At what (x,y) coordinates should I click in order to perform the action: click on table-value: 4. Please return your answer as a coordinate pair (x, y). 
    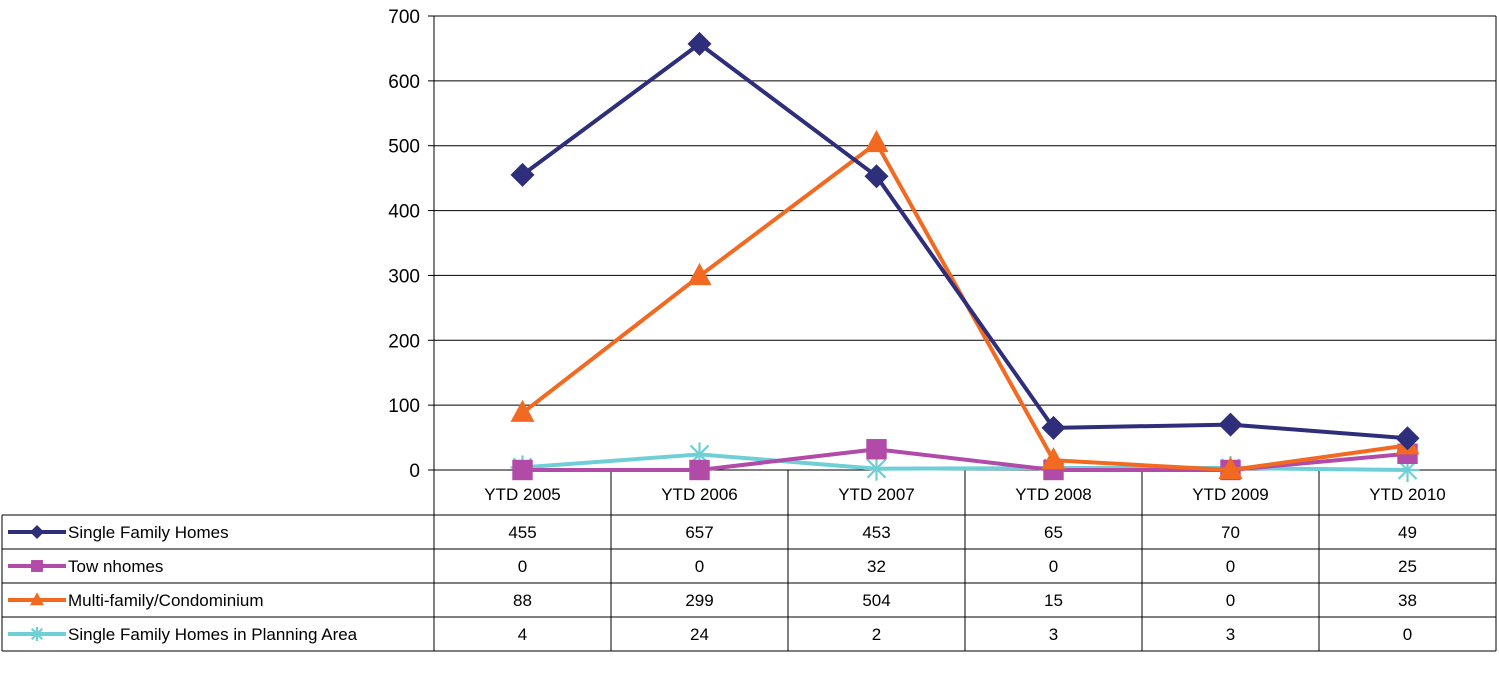
    Looking at the image, I should click on (522, 634).